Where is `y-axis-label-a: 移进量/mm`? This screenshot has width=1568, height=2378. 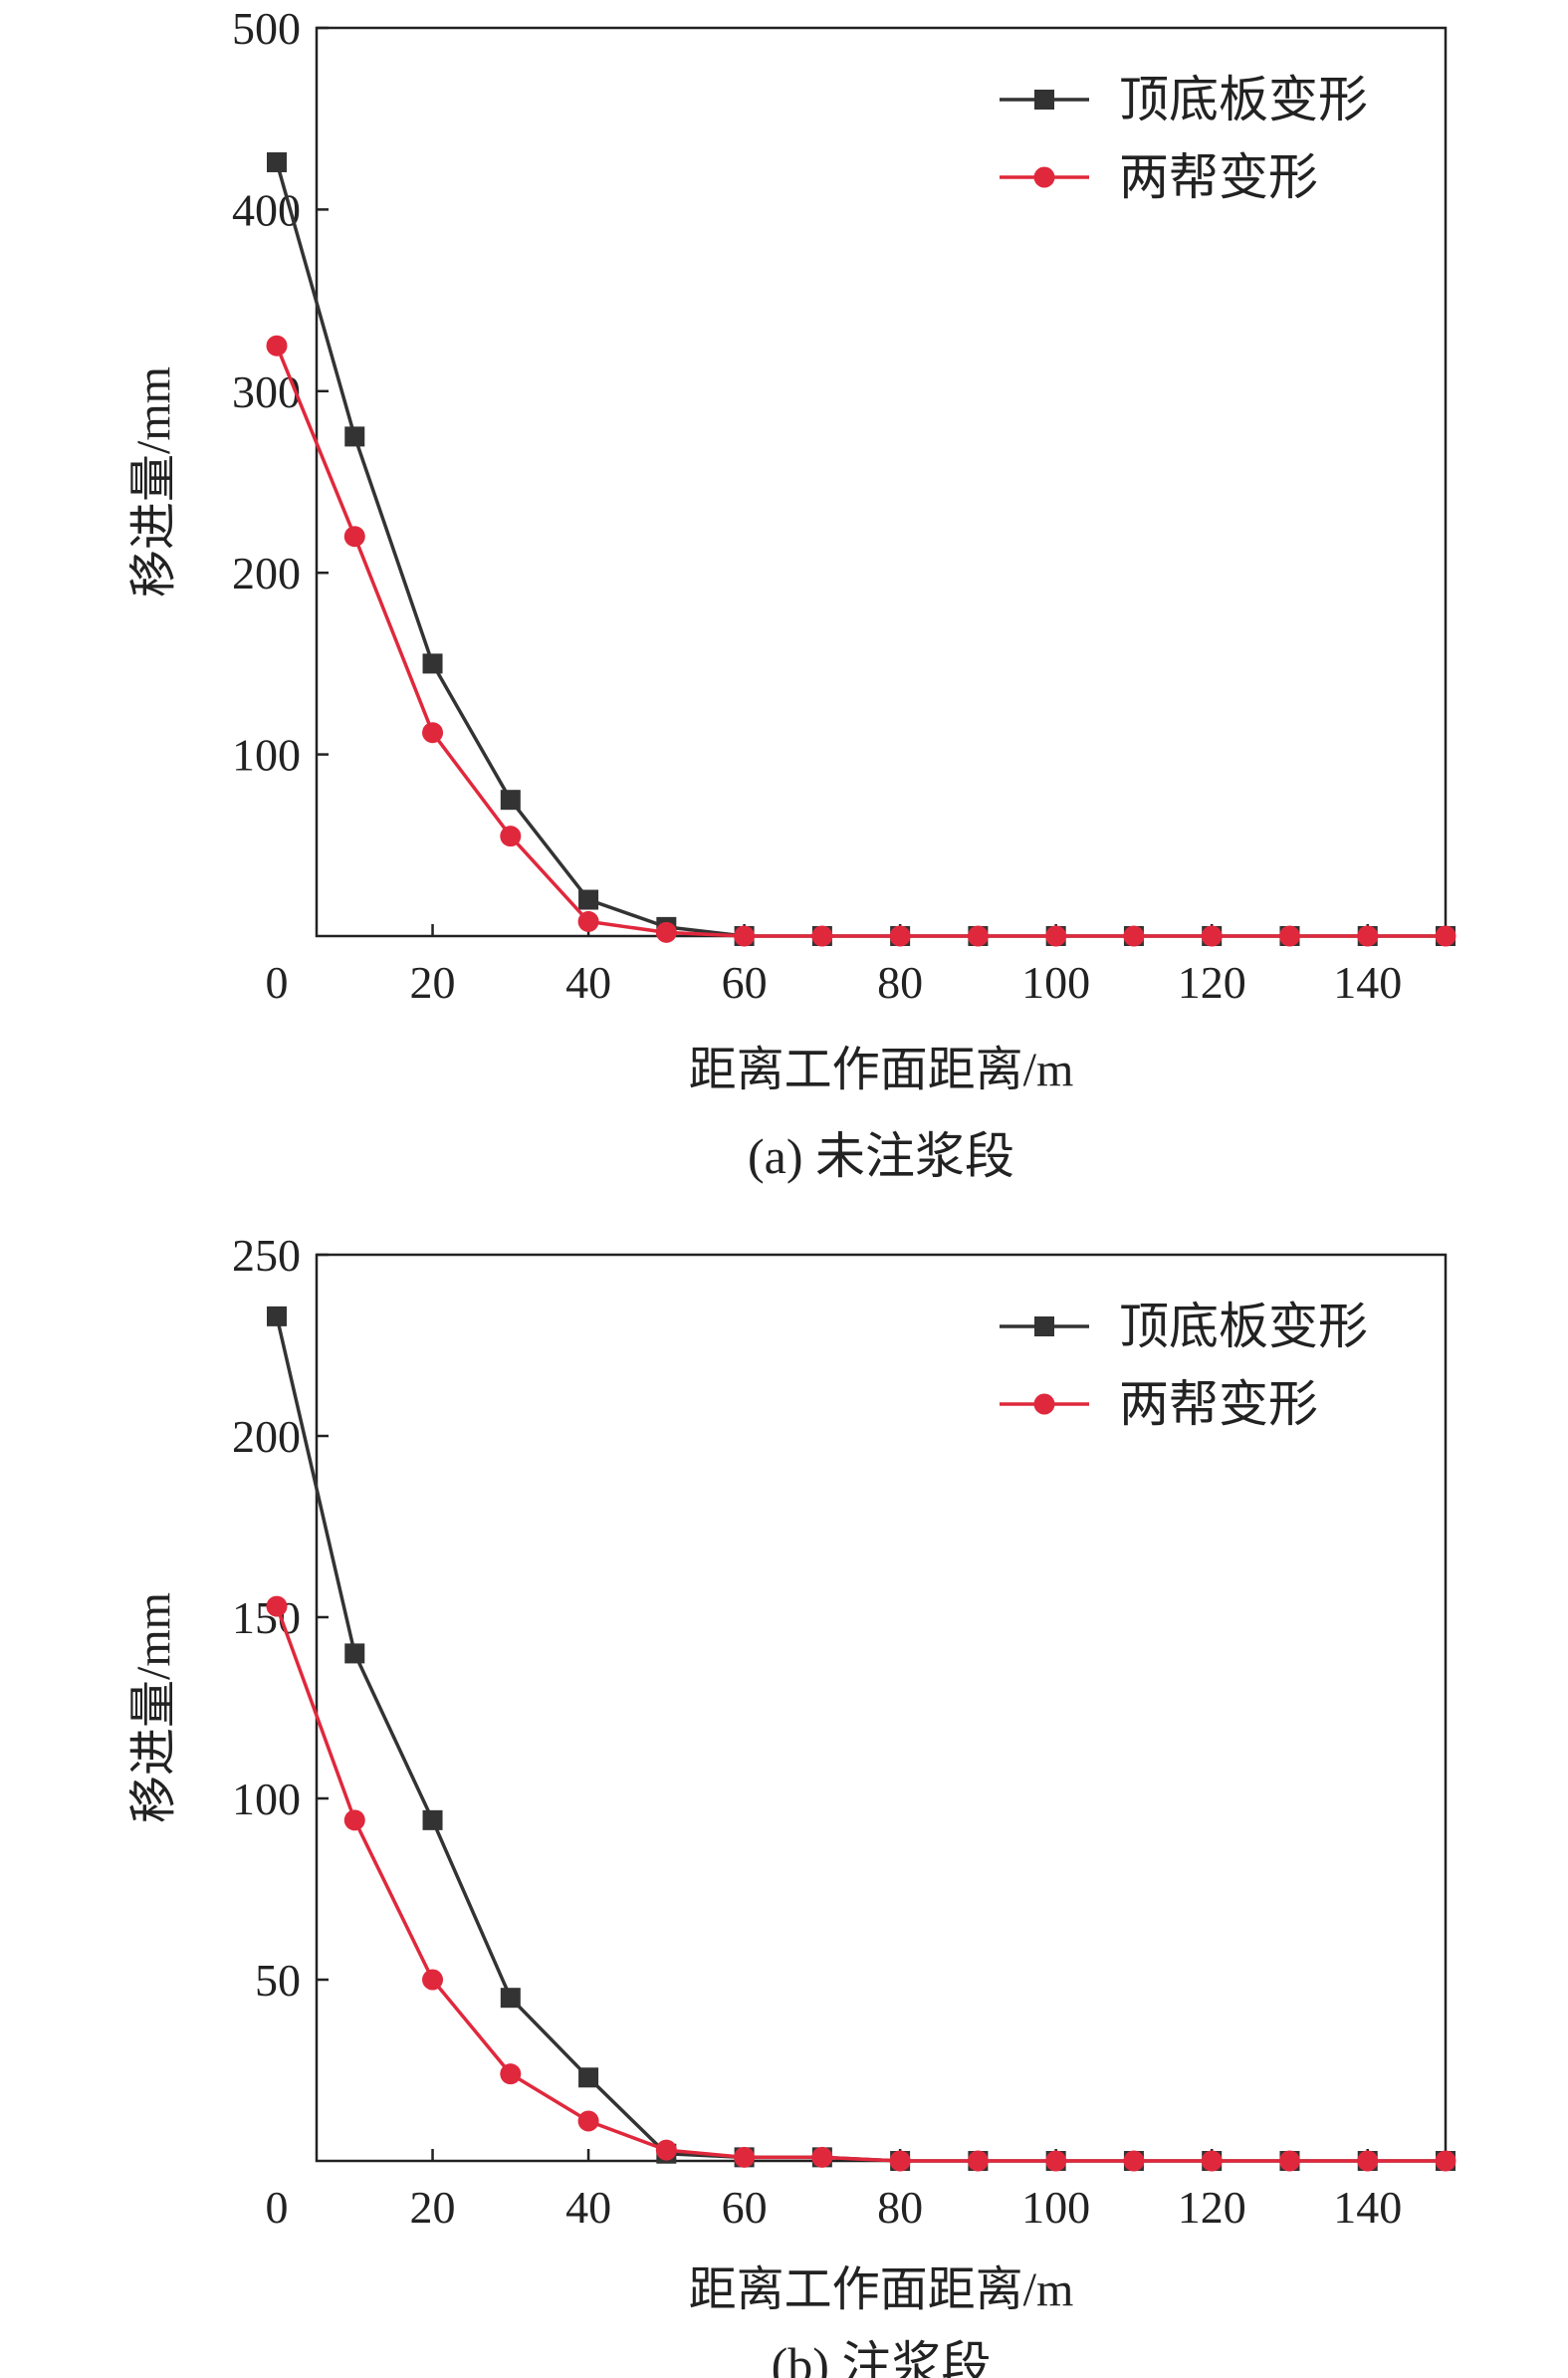
y-axis-label-a: 移进量/mm is located at coordinates (153, 481).